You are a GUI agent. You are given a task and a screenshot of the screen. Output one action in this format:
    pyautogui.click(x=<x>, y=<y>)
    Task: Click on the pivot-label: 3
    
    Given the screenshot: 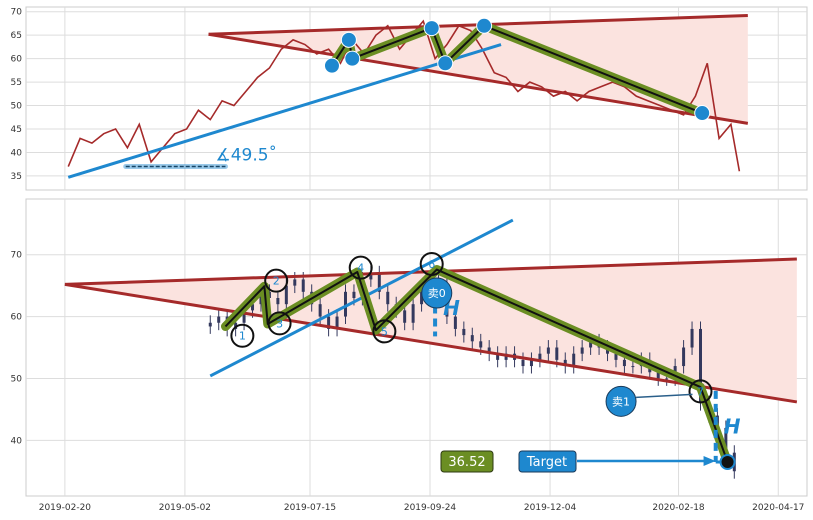 What is the action you would take?
    pyautogui.click(x=279, y=323)
    